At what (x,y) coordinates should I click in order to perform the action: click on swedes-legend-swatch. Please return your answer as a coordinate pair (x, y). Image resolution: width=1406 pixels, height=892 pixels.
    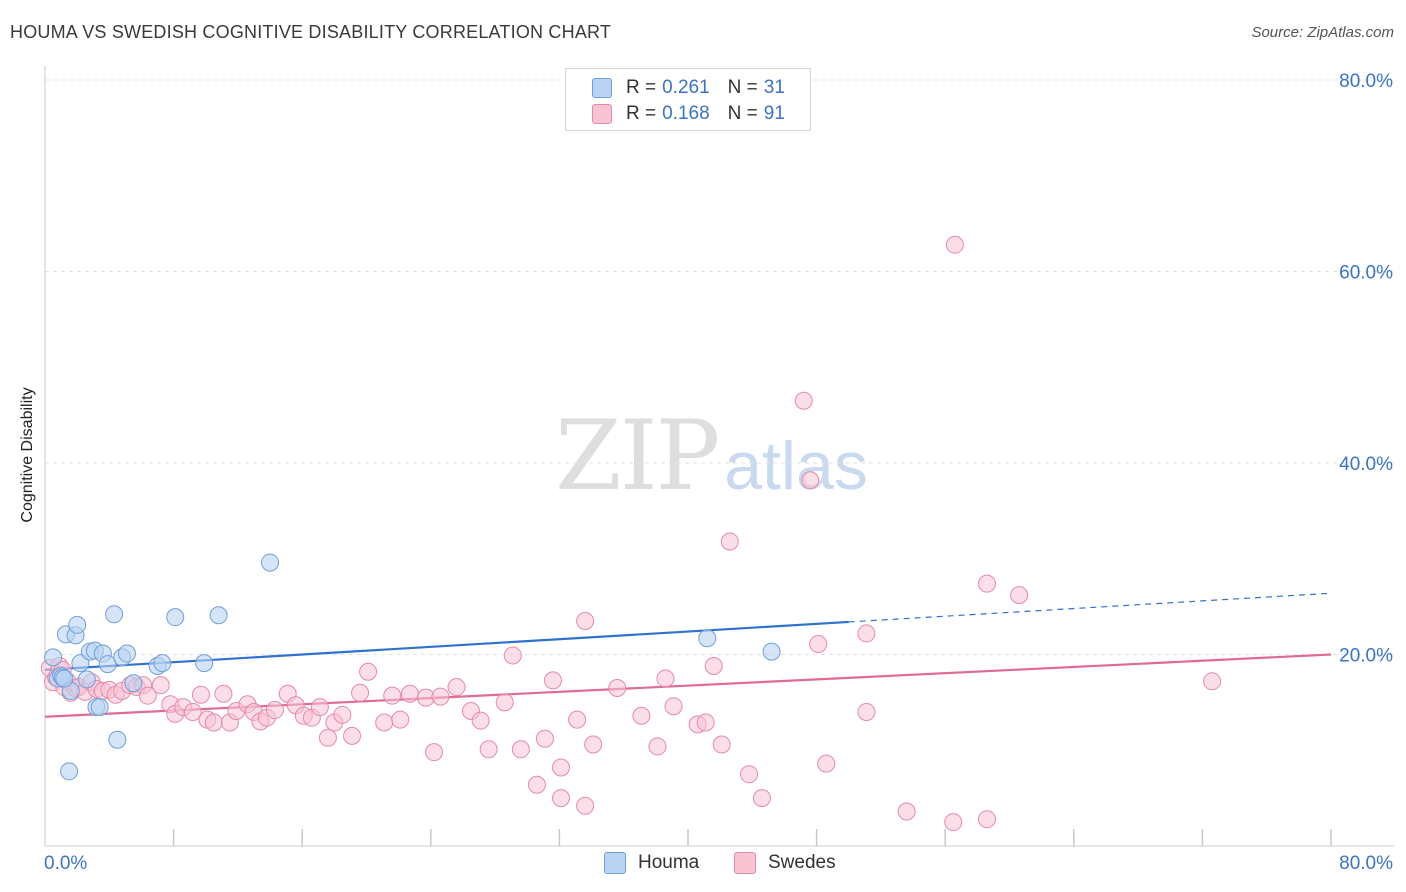
    Looking at the image, I should click on (745, 863).